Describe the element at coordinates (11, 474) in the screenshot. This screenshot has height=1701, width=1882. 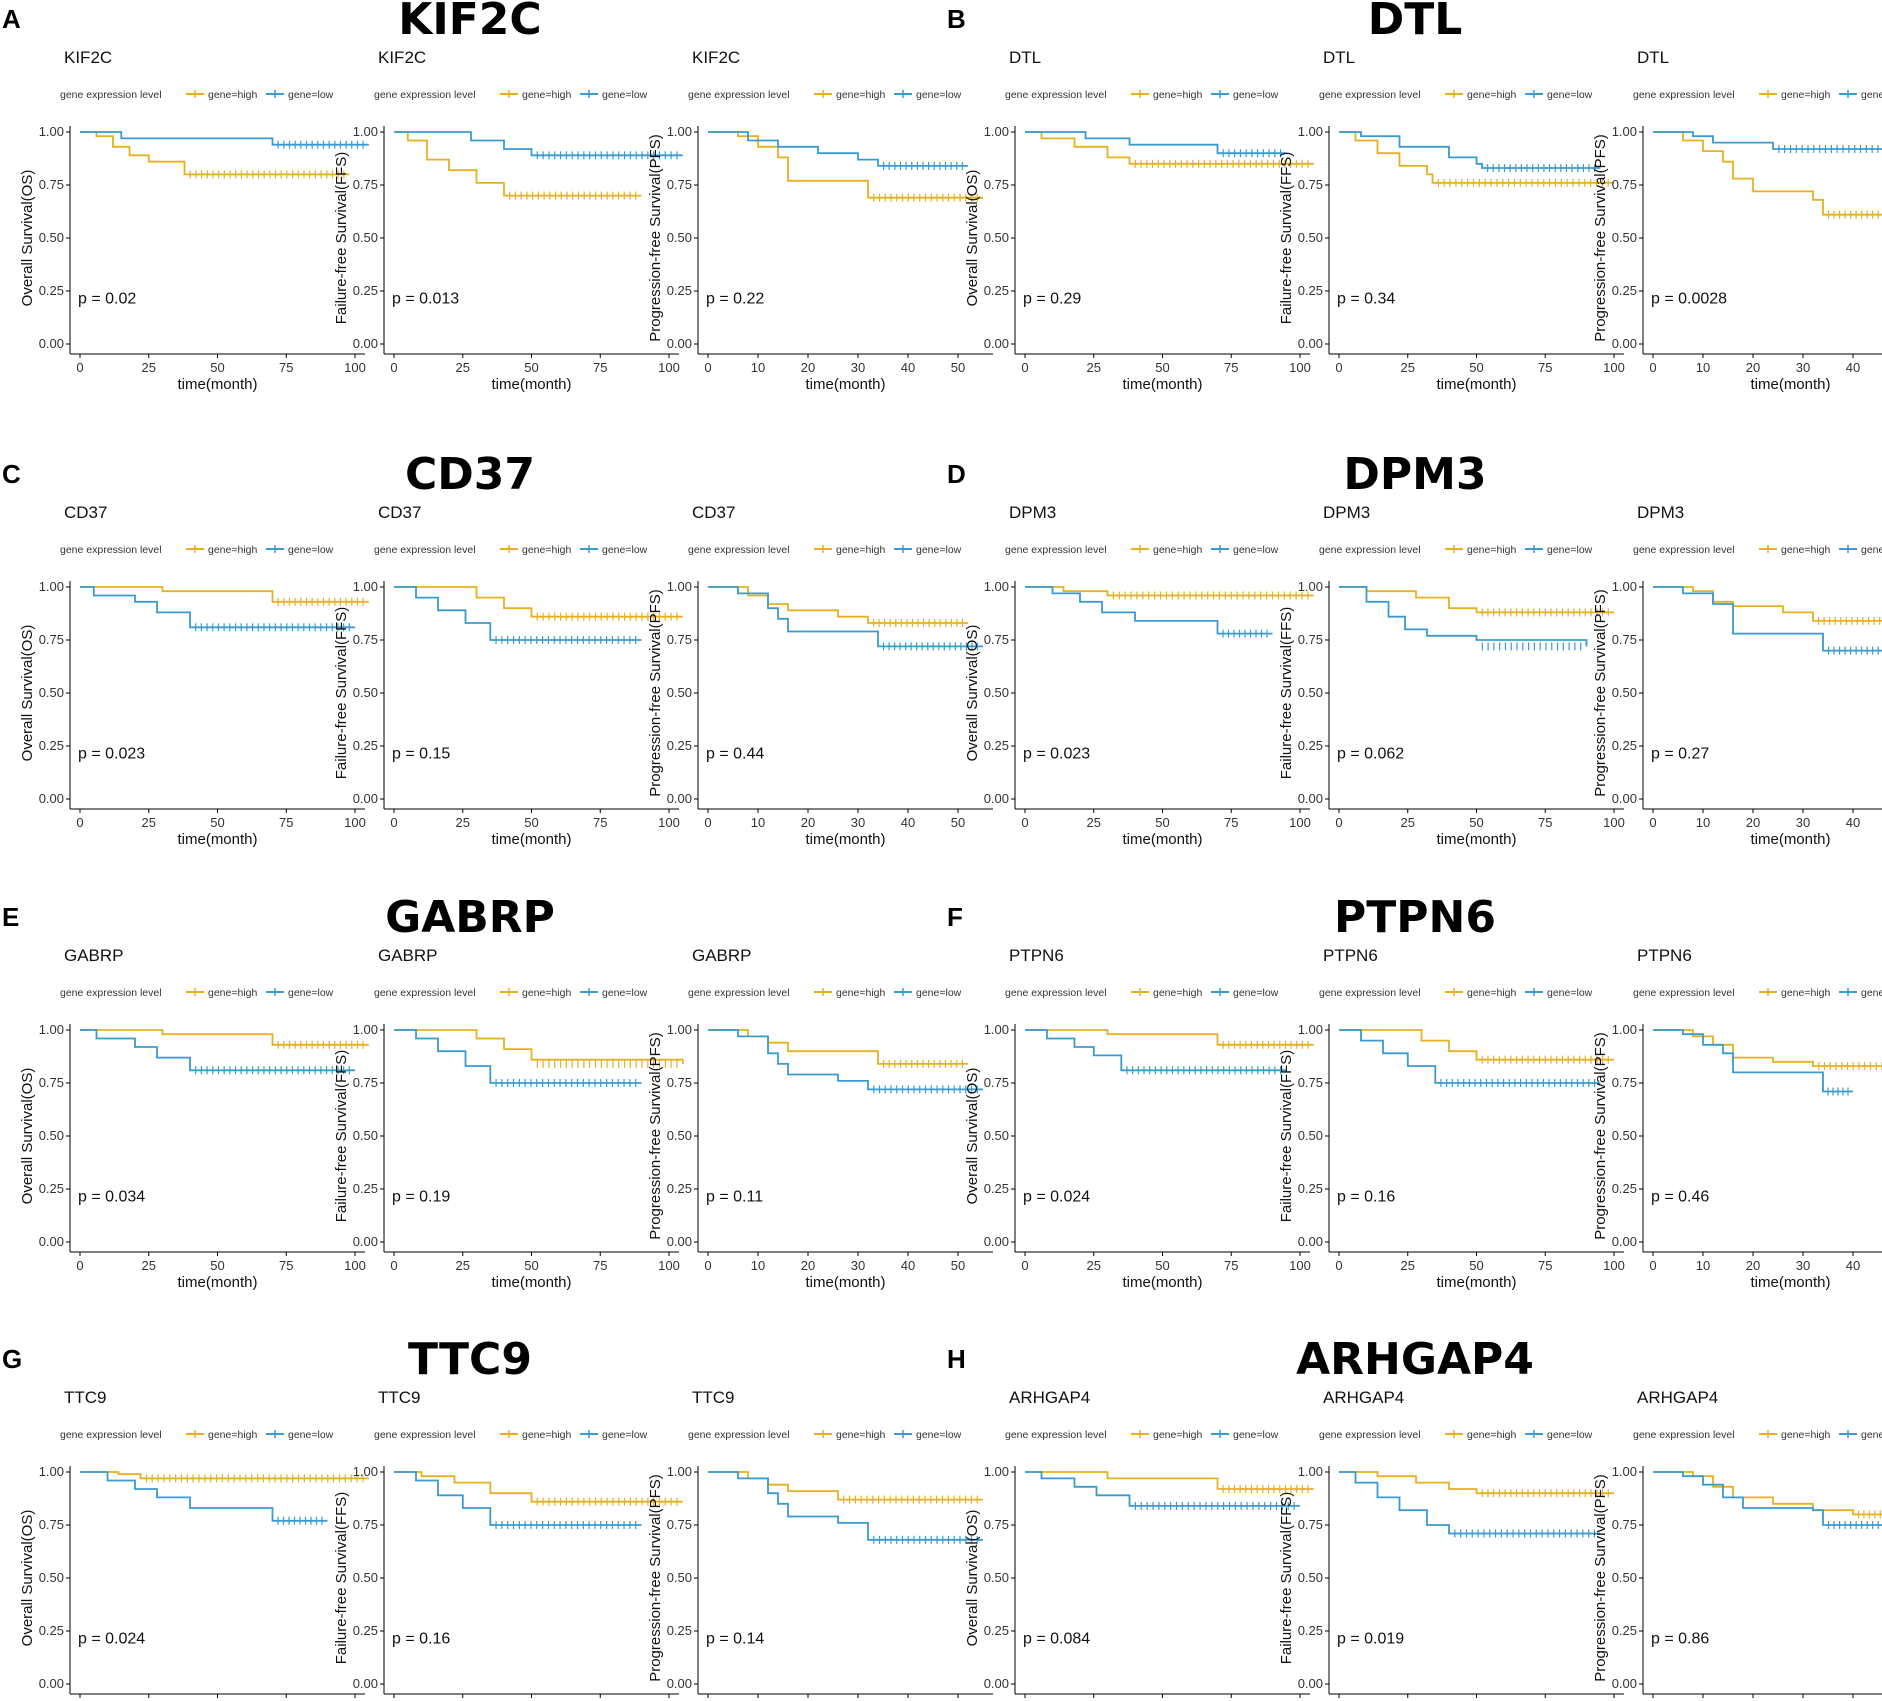
I see `panel-letter: C` at that location.